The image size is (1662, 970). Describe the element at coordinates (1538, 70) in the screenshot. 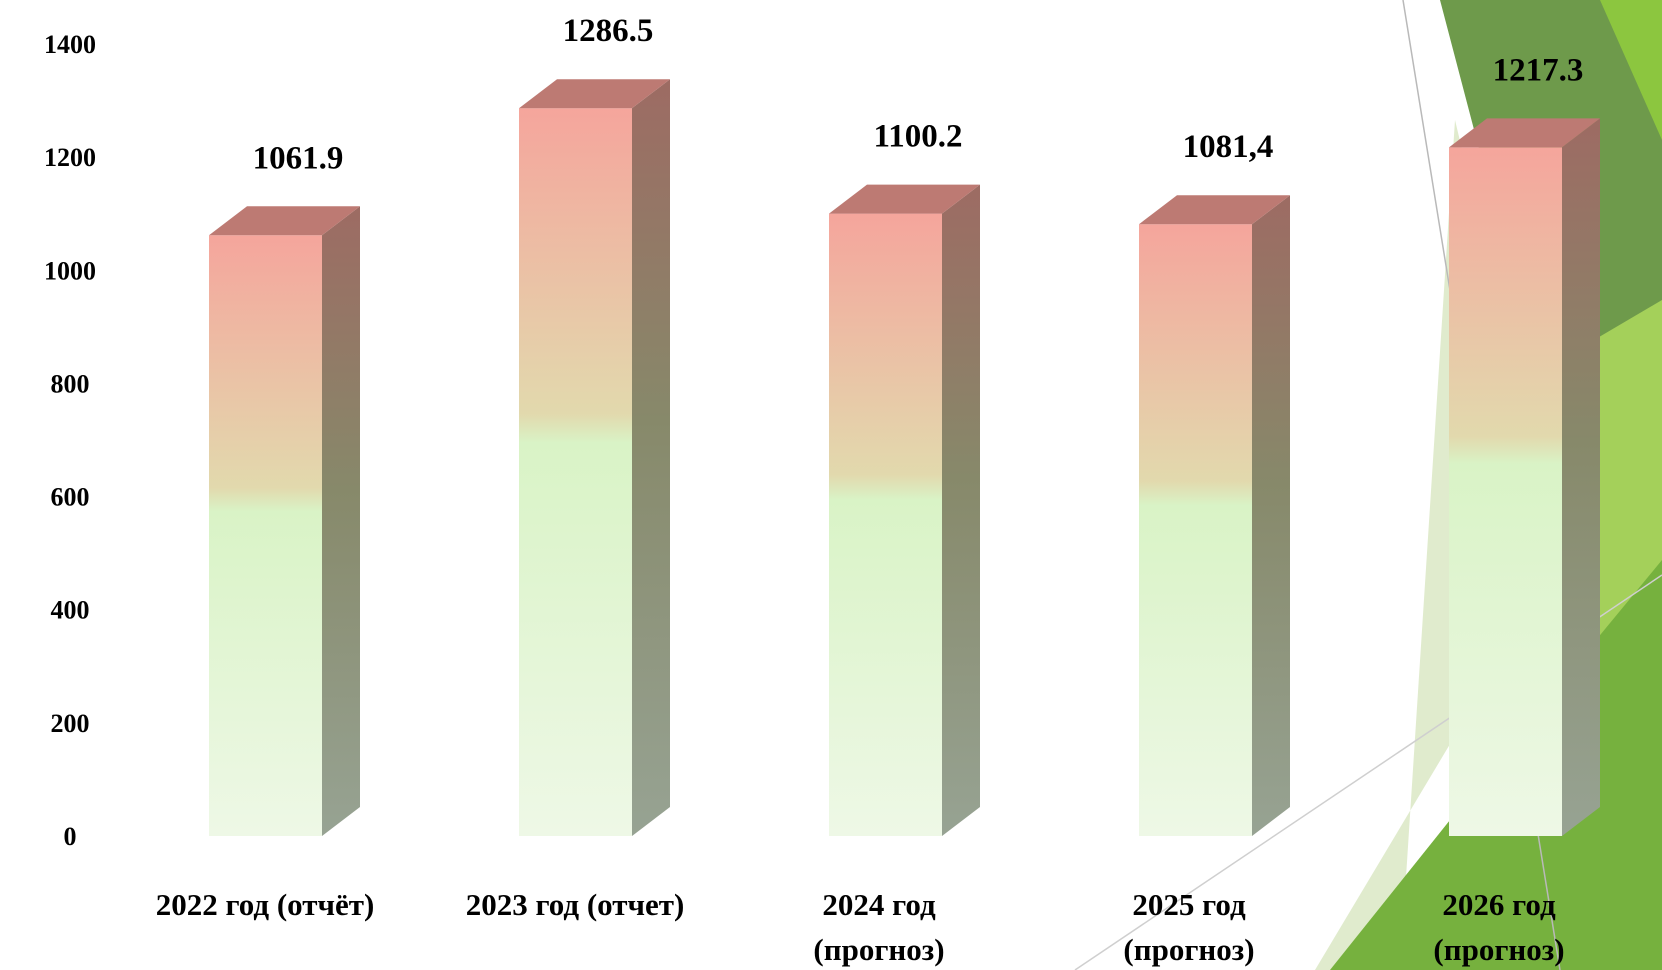

I see `data-label: 1217.3` at that location.